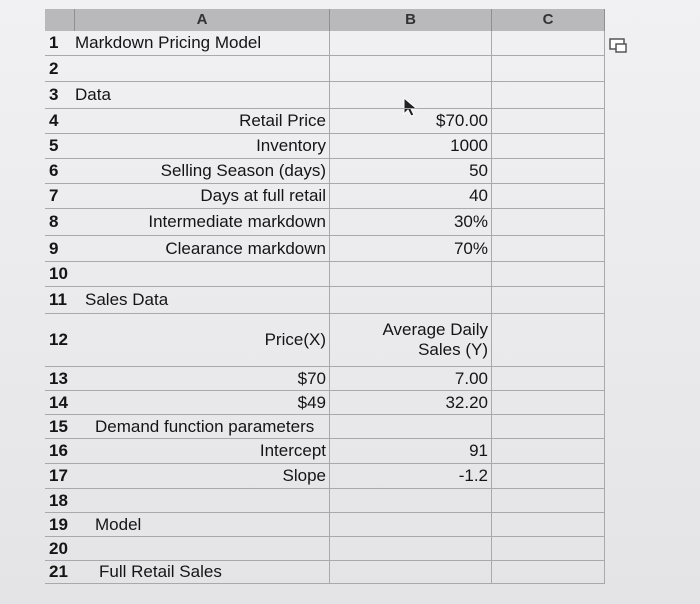 This screenshot has height=604, width=700. I want to click on row-number: 16, so click(60, 451).